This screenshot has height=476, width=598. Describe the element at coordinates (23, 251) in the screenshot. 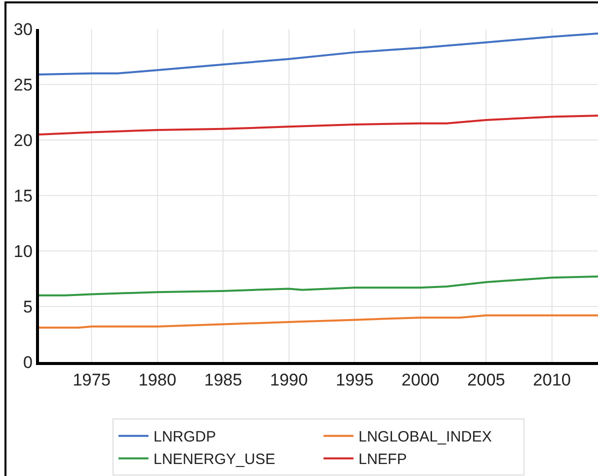

I see `y-tick-label: 10` at that location.